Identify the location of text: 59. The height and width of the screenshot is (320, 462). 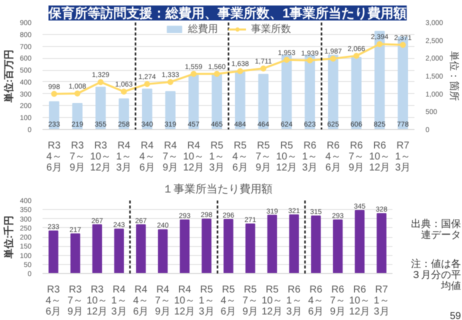
(455, 315).